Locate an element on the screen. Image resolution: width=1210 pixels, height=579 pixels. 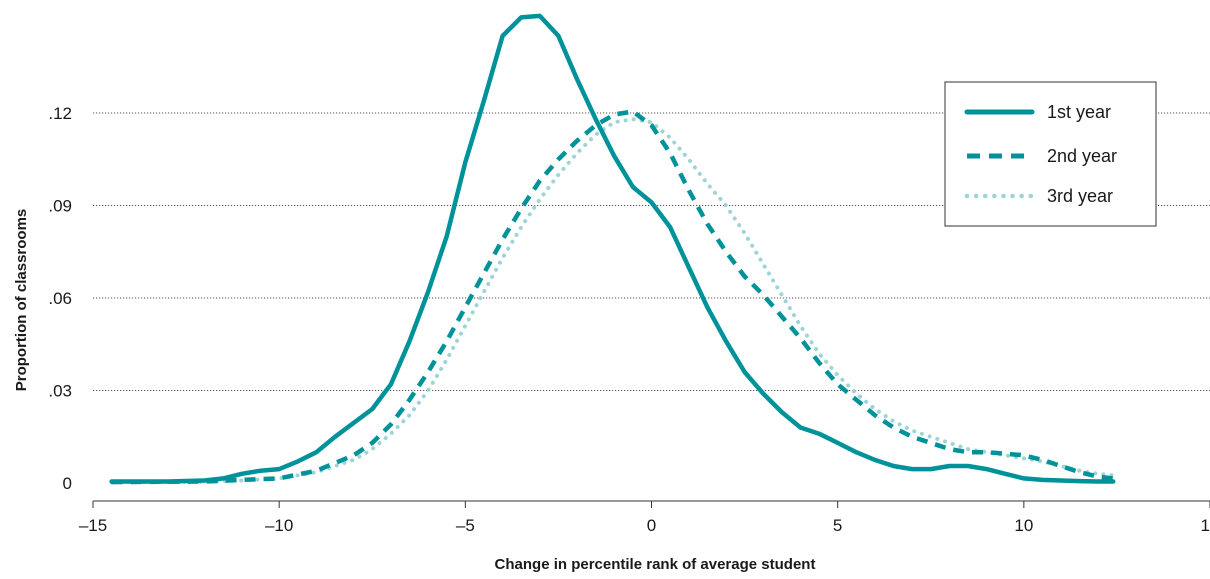
y-tick-label: .12 is located at coordinates (60, 113).